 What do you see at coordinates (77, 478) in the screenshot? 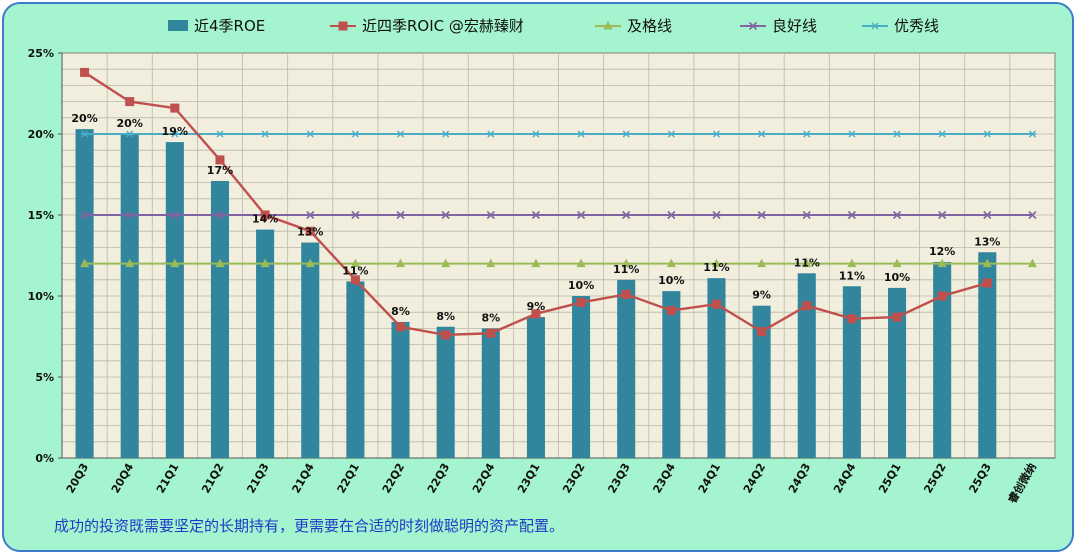
I see `x-tick-label: 20Q3` at bounding box center [77, 478].